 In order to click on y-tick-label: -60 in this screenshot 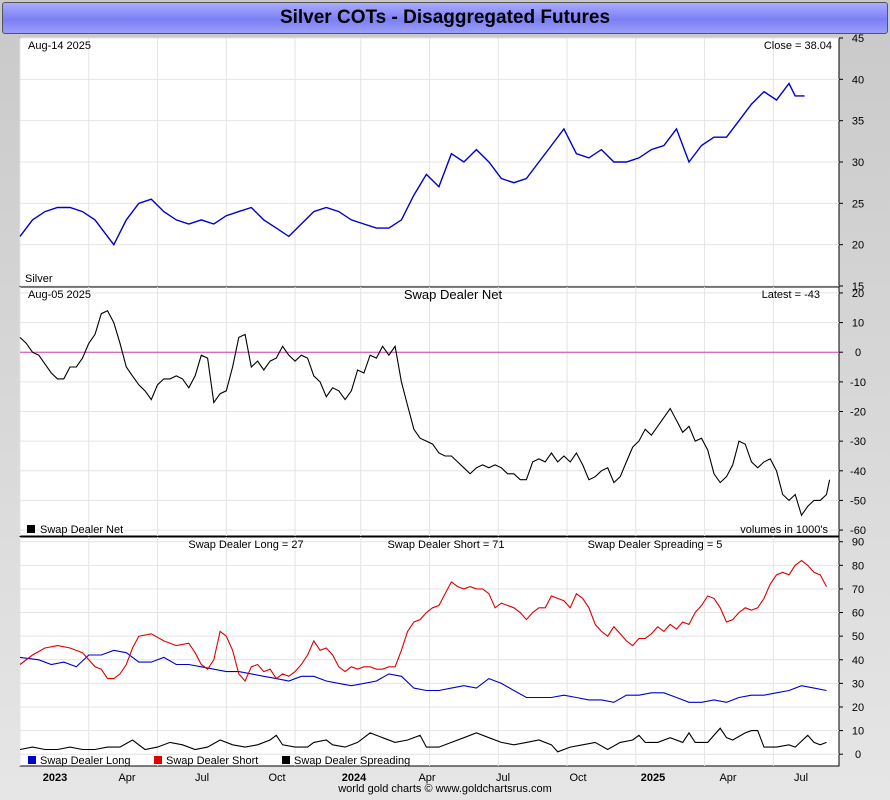, I will do `click(858, 531)`.